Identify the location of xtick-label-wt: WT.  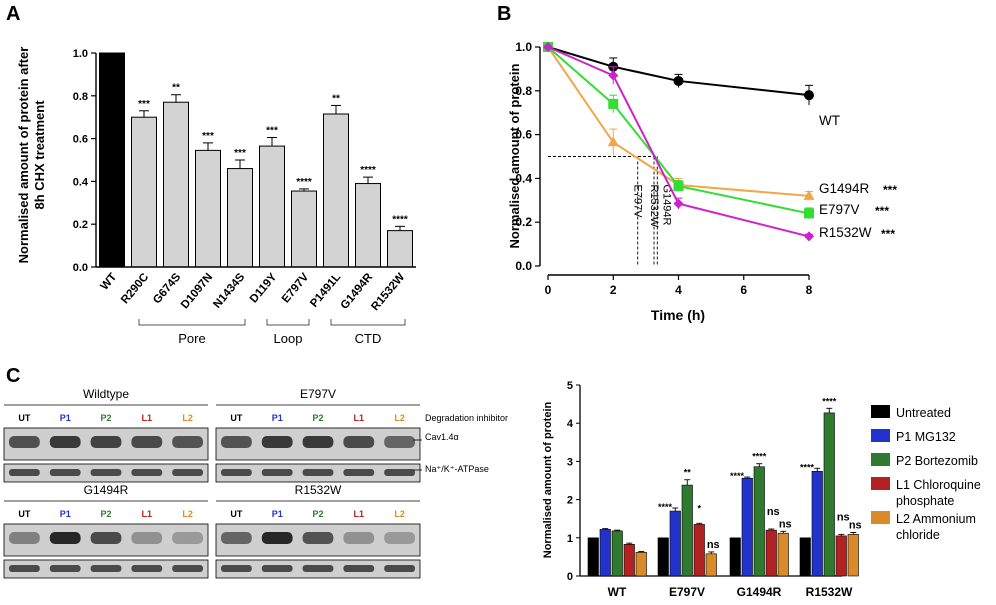
(109, 281).